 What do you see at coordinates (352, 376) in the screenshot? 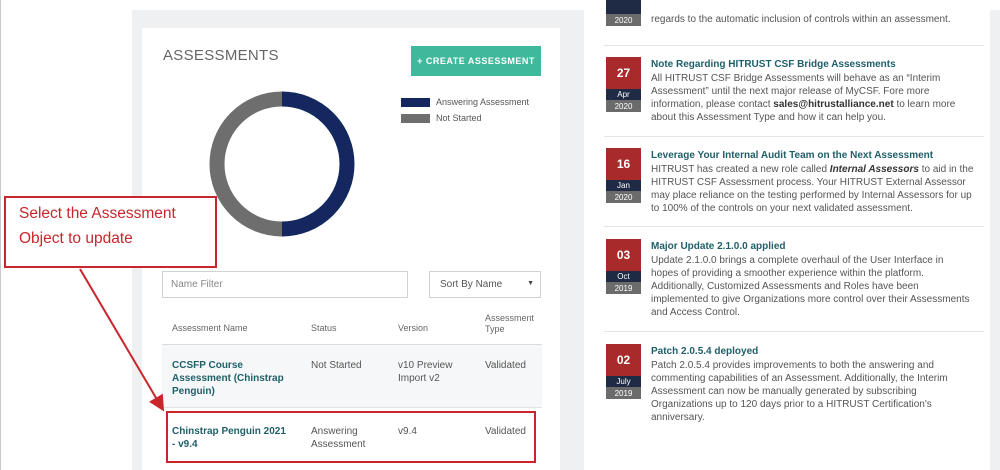
I see `table-row` at bounding box center [352, 376].